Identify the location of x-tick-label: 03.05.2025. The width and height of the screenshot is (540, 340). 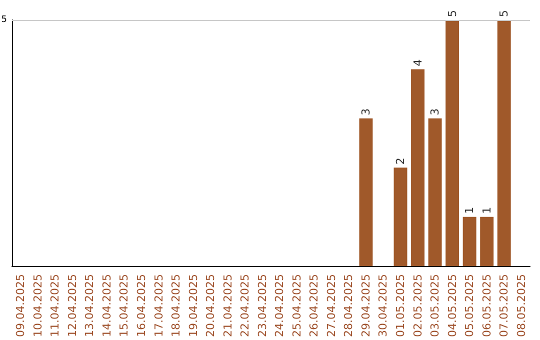
(435, 306).